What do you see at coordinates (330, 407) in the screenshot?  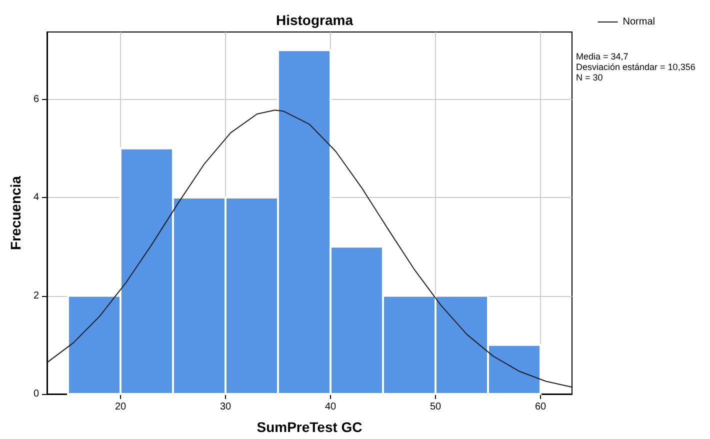 I see `x-tick-label: 40` at bounding box center [330, 407].